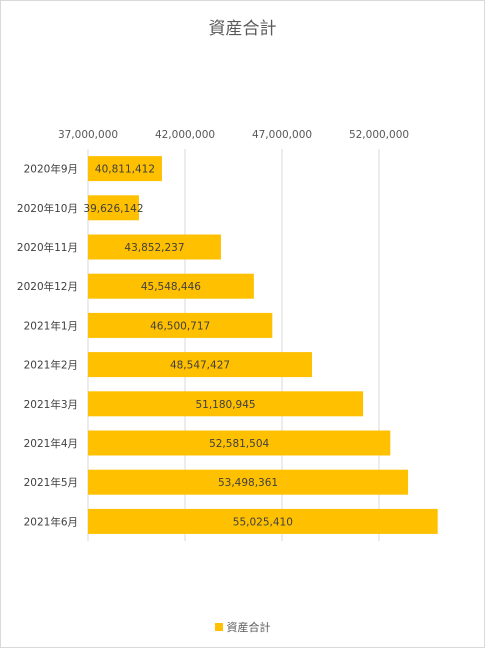  Describe the element at coordinates (51, 365) in the screenshot. I see `category-label: 2021年2月` at that location.